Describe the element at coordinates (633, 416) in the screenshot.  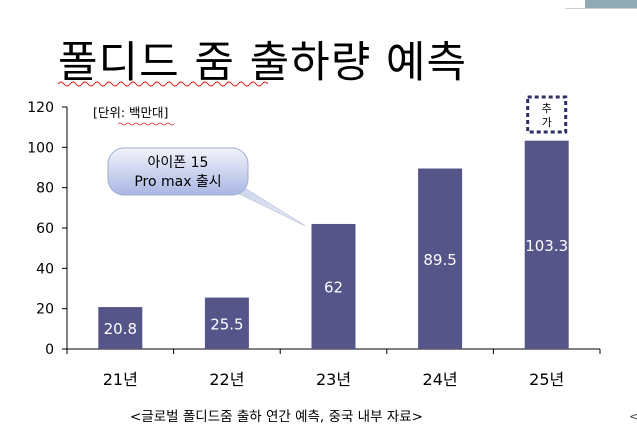
I see `side-mark: <` at that location.